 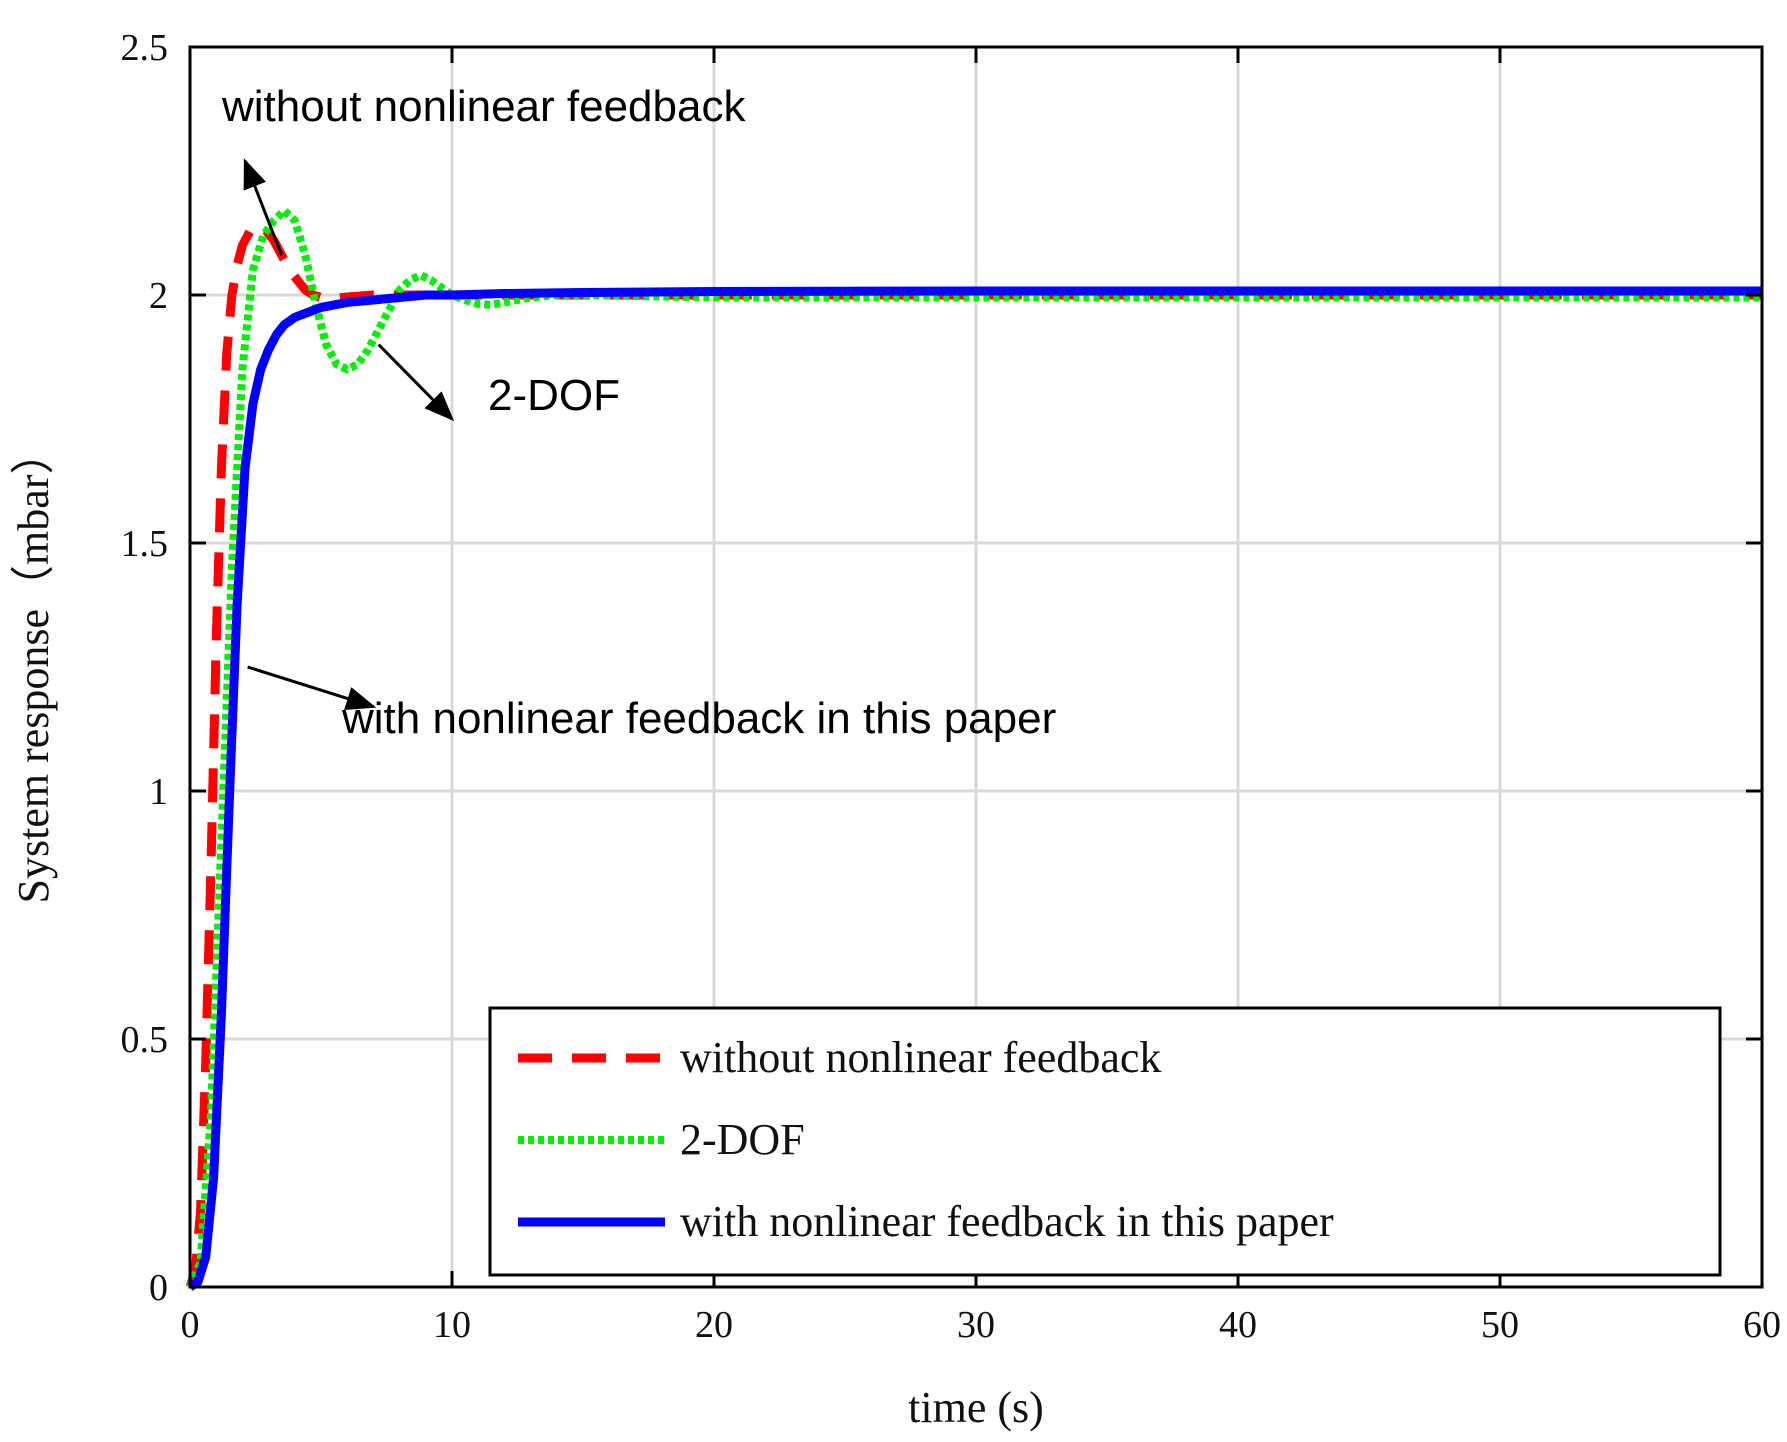 I want to click on annotation-label: 2-DOF, so click(x=554, y=395).